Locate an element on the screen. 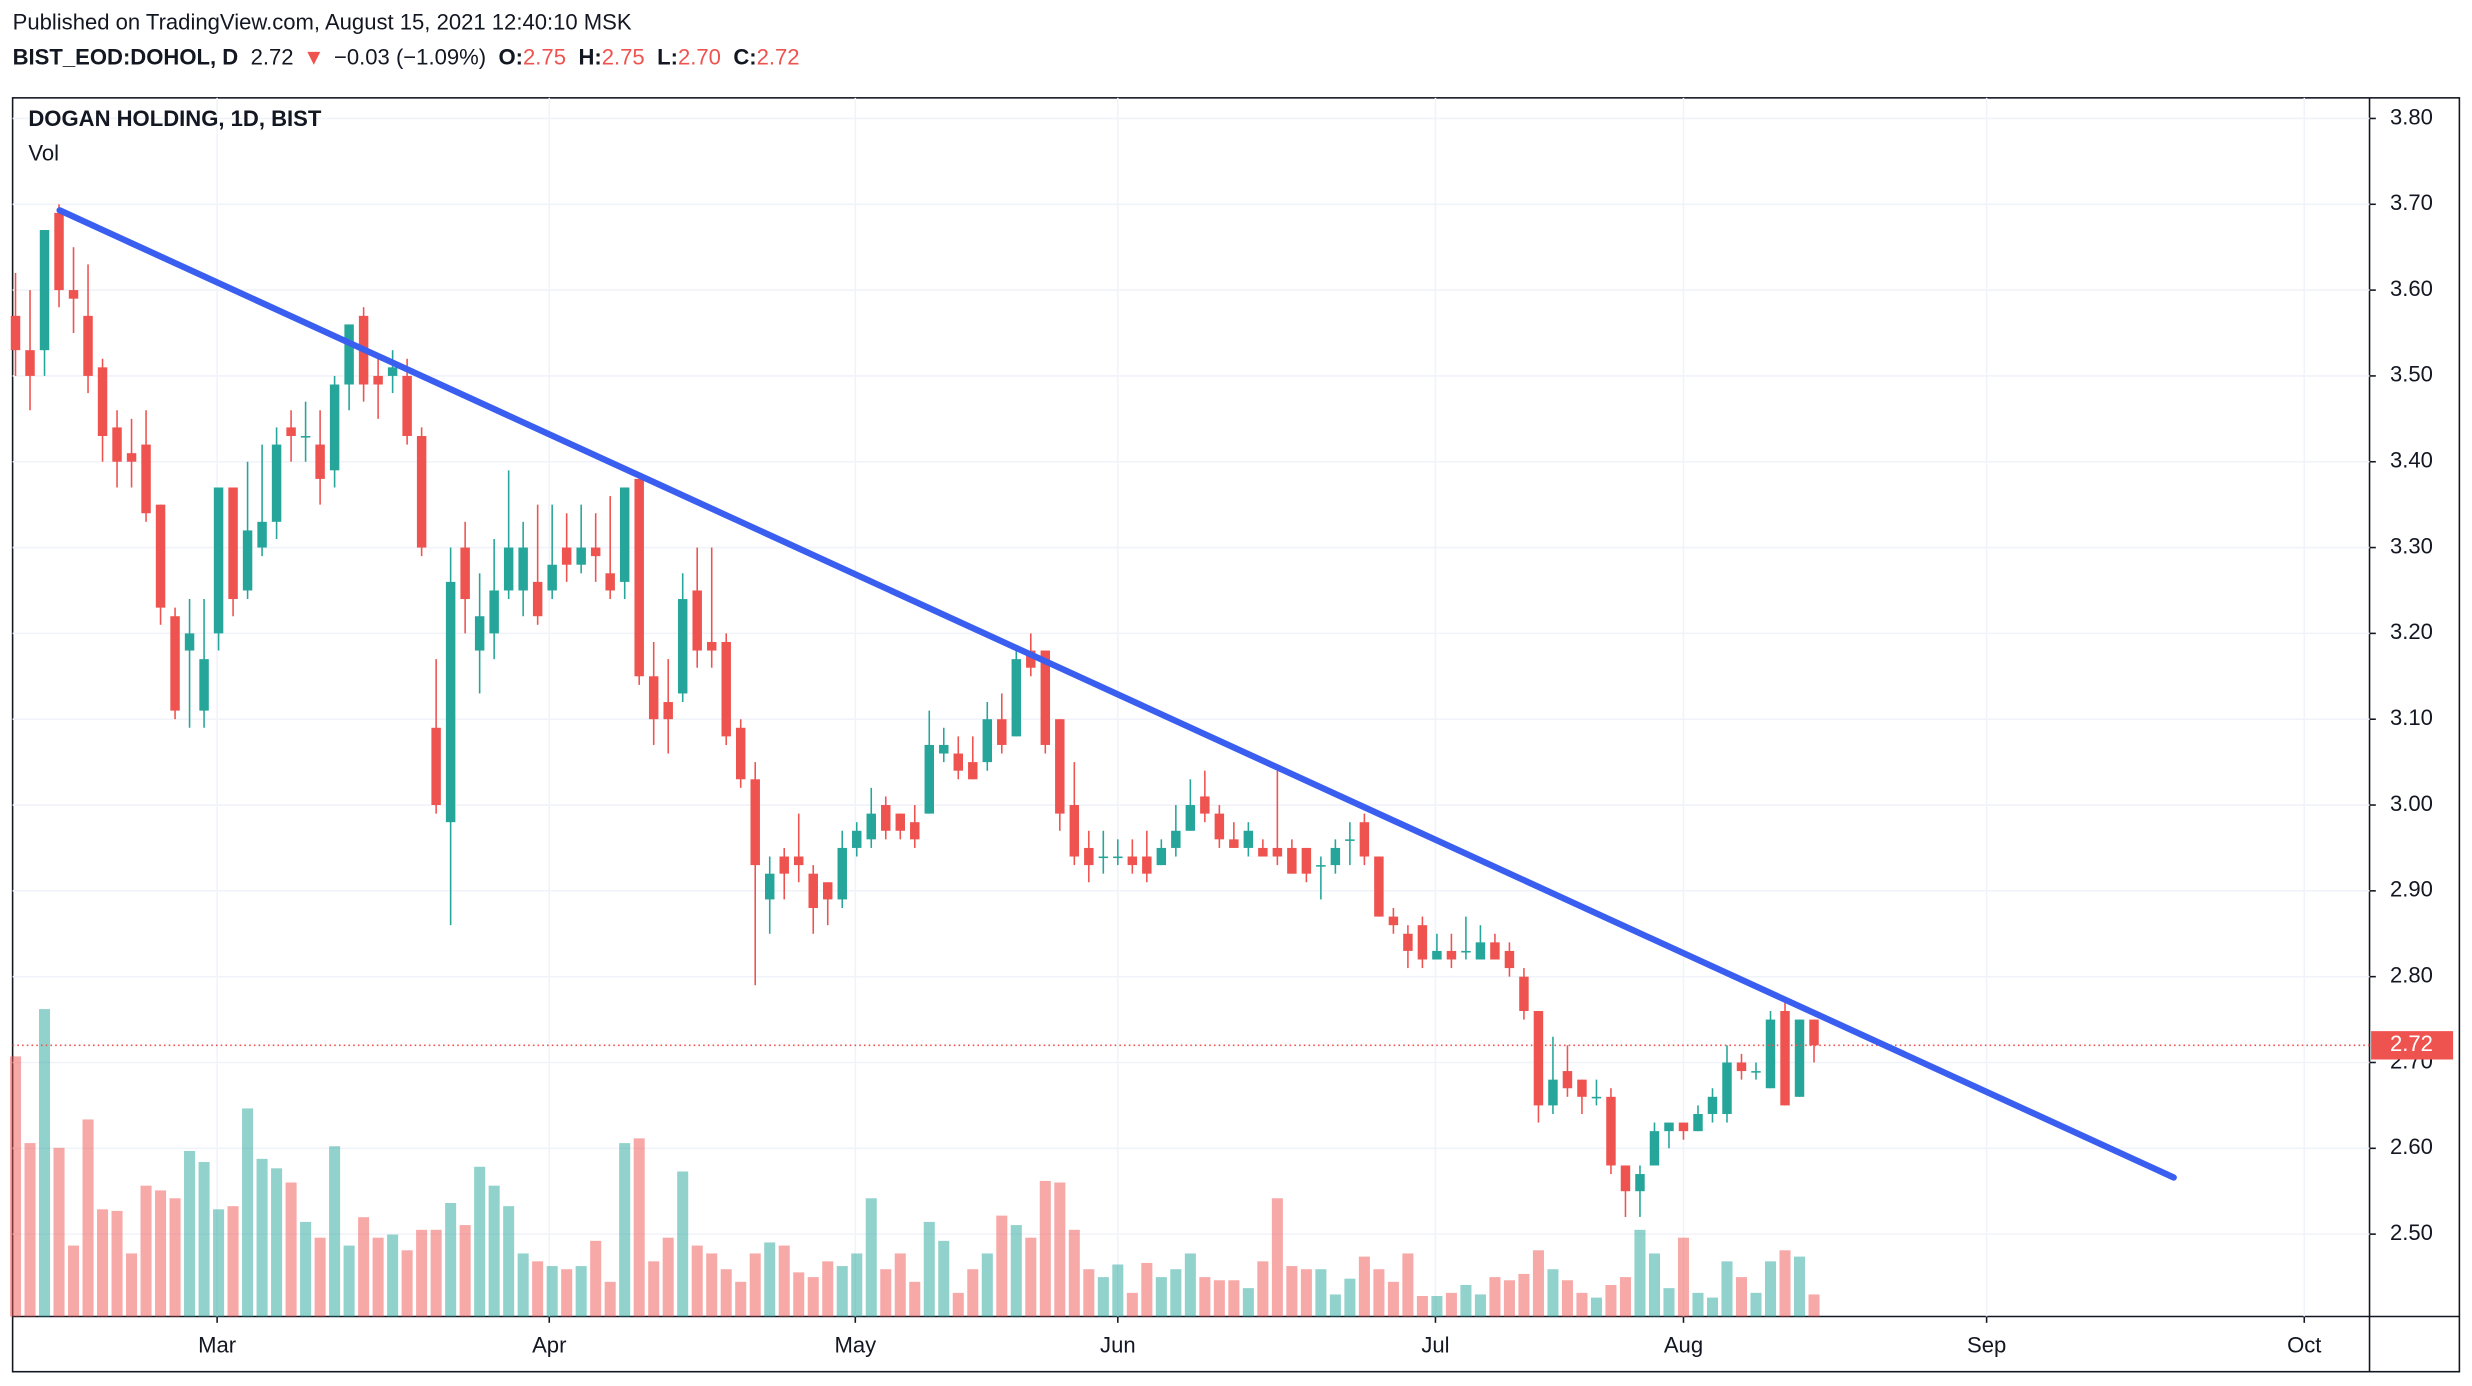 This screenshot has height=1386, width=2472. y-tick-label: 3.30 is located at coordinates (2411, 545).